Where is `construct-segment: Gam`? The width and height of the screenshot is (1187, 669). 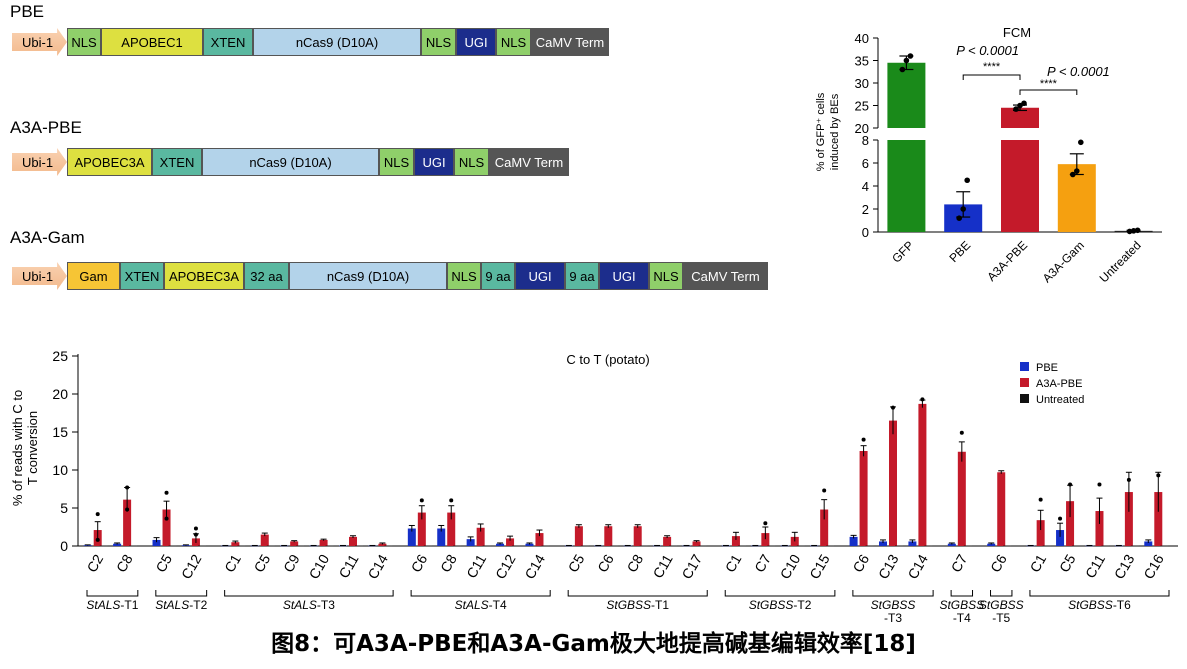
construct-segment: Gam is located at coordinates (93, 276).